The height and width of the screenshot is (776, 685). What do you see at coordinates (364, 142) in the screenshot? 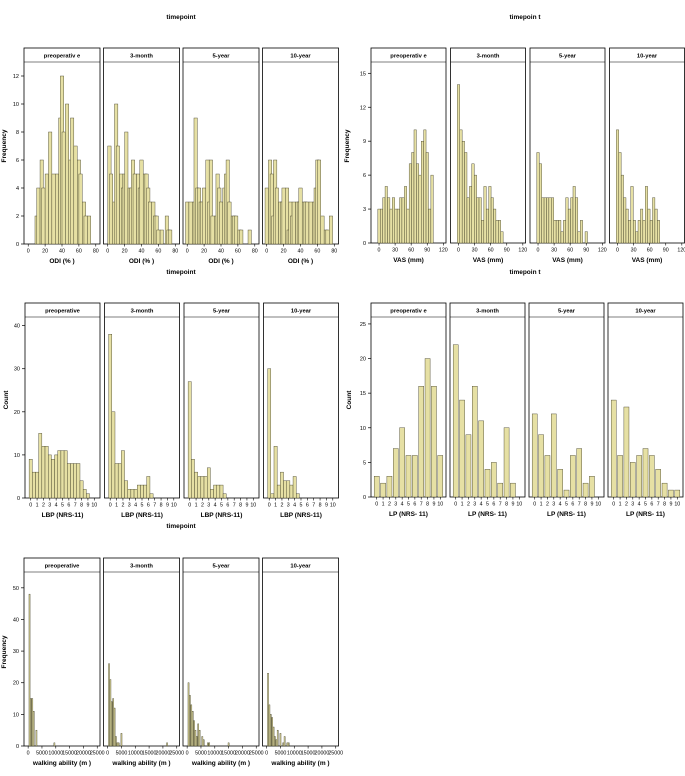
I see `y-tick-label: 9` at bounding box center [364, 142].